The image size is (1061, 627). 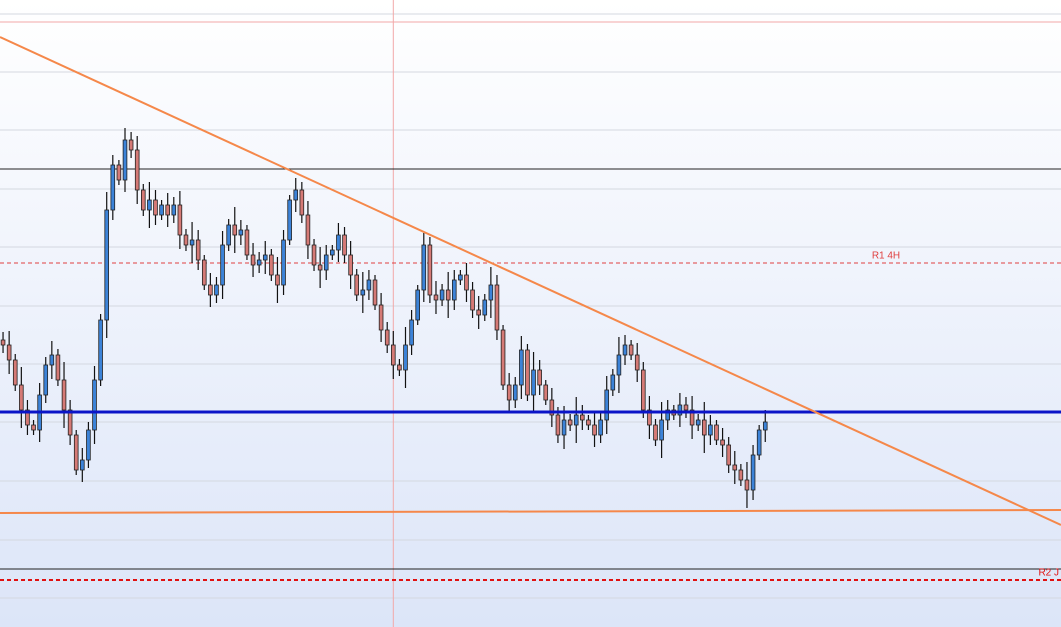 I want to click on level-label: R2 J, so click(x=1048, y=573).